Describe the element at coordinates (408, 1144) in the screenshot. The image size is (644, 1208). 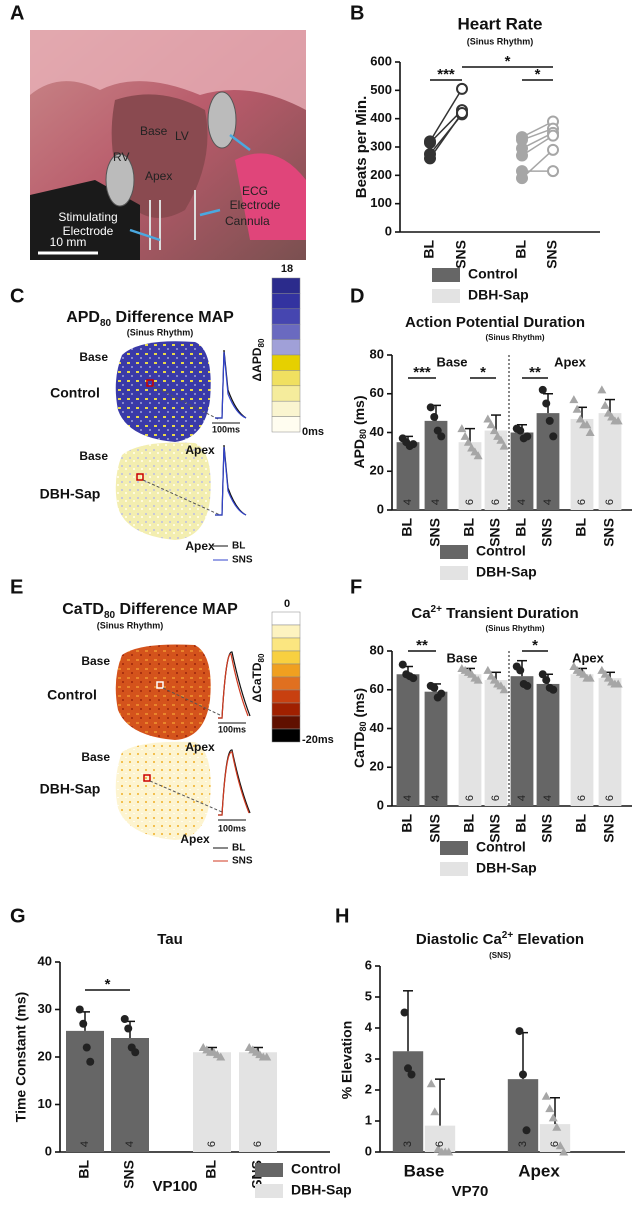
I see `n-label: 3` at that location.